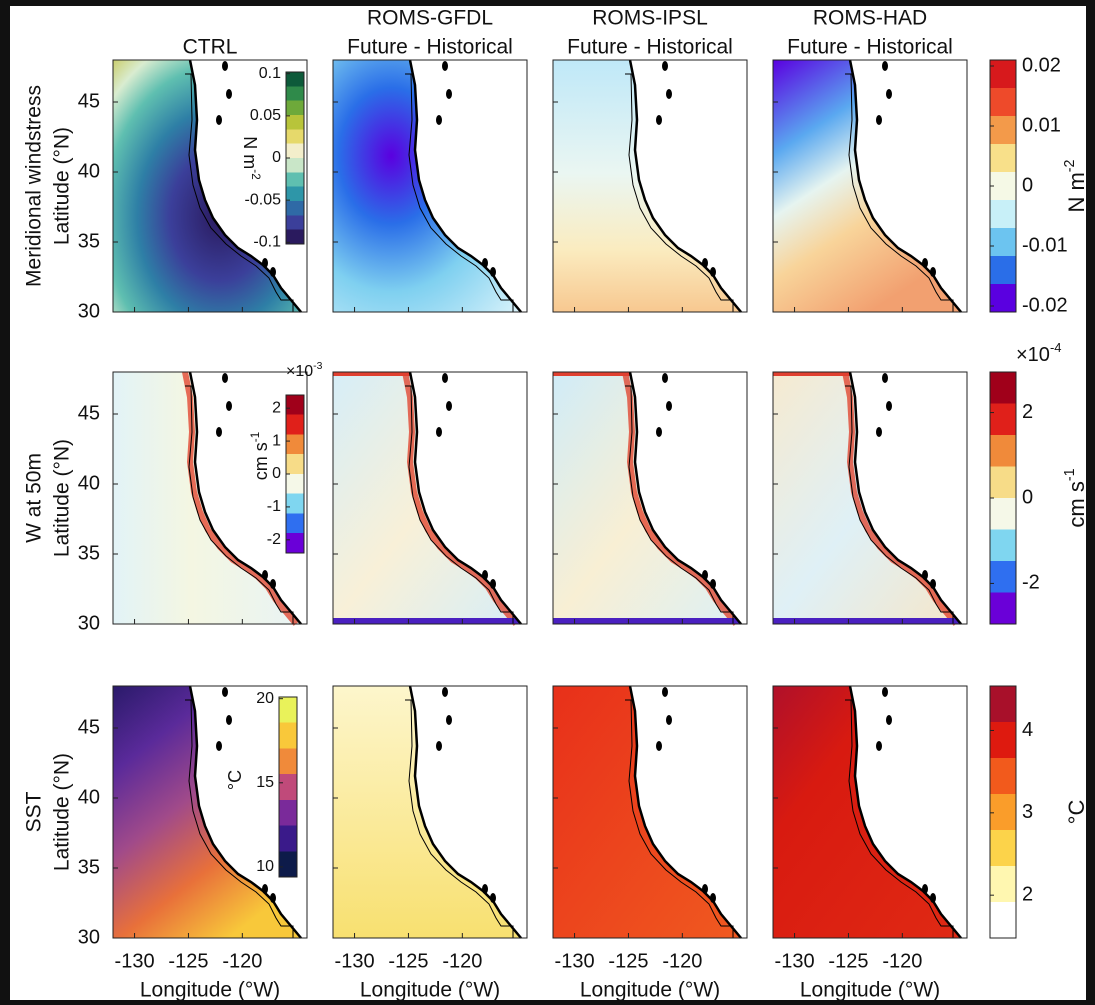 This screenshot has width=1095, height=1005. I want to click on x-axis-label: Longitude (°W), so click(650, 990).